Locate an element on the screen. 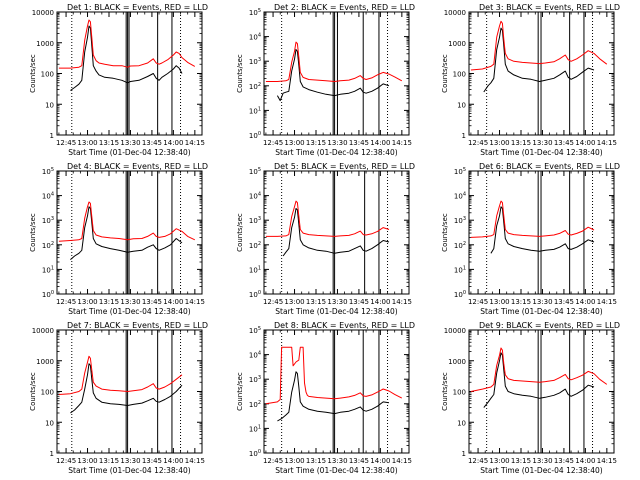 The image size is (640, 480). panel-title: Det 6: BLACK = Events, RED = LLD is located at coordinates (549, 166).